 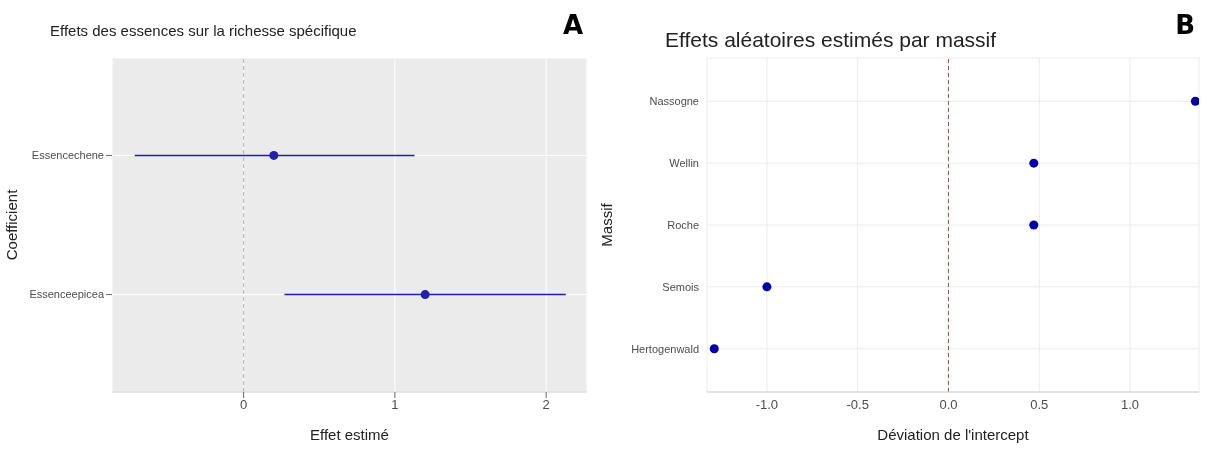 What do you see at coordinates (857, 405) in the screenshot?
I see `x-tick-label: -0.5` at bounding box center [857, 405].